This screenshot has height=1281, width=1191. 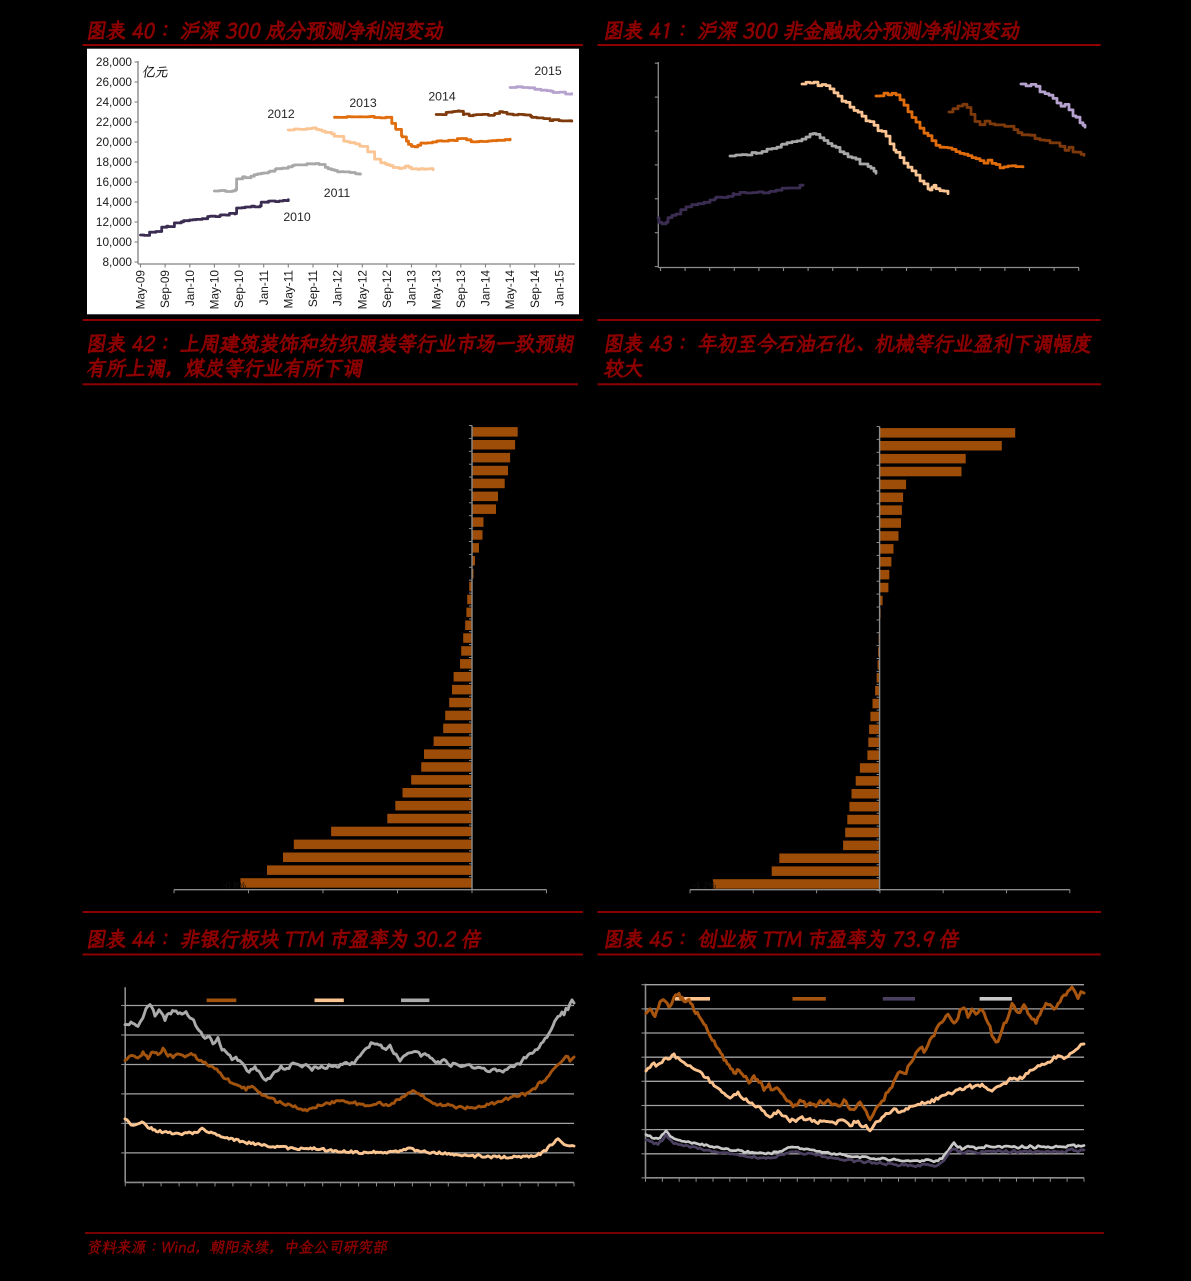 I want to click on svg-text: May-13, so click(x=436, y=290).